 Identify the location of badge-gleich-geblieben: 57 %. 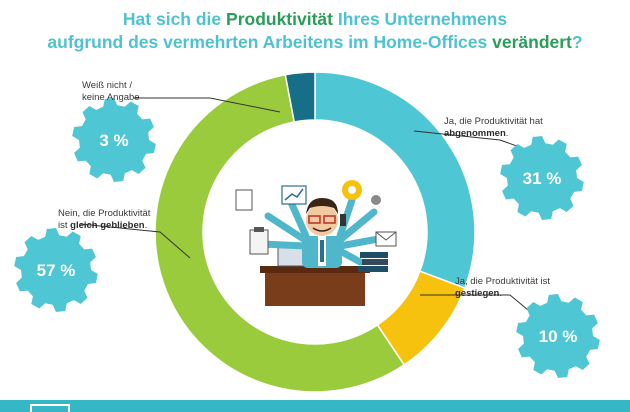
(56, 270).